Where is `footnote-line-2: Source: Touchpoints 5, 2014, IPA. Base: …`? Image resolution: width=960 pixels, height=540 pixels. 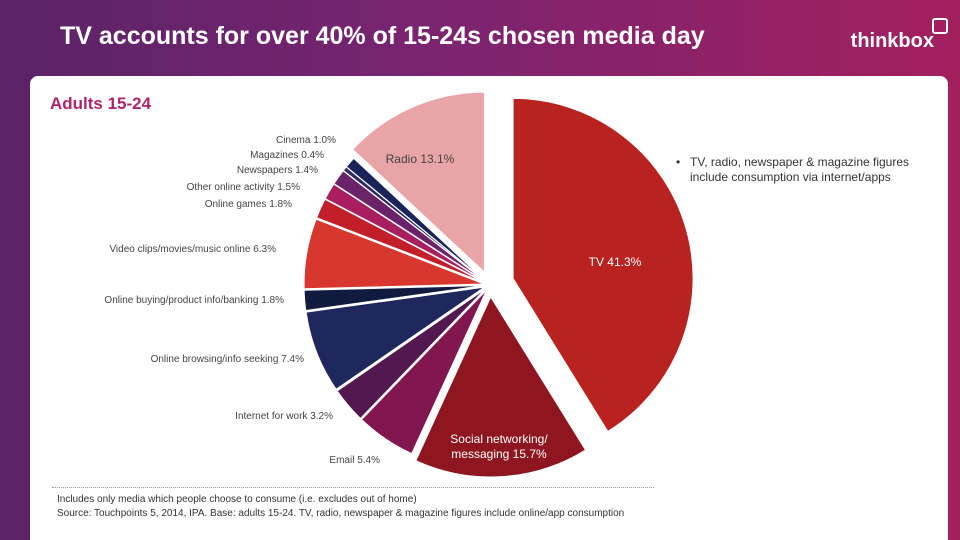
footnote-line-2: Source: Touchpoints 5, 2014, IPA. Base: … is located at coordinates (341, 513).